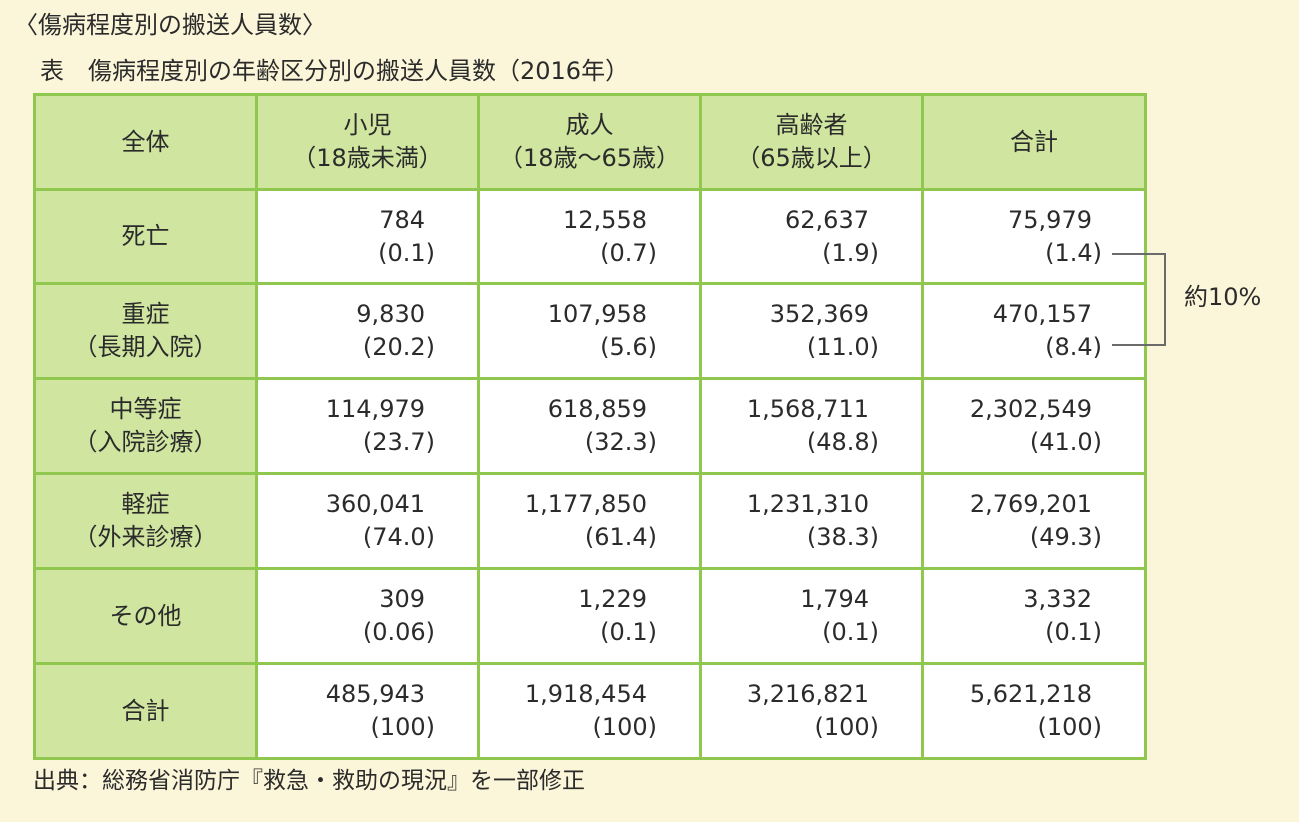  What do you see at coordinates (1030, 694) in the screenshot?
I see `cell-count: 5,621,218` at bounding box center [1030, 694].